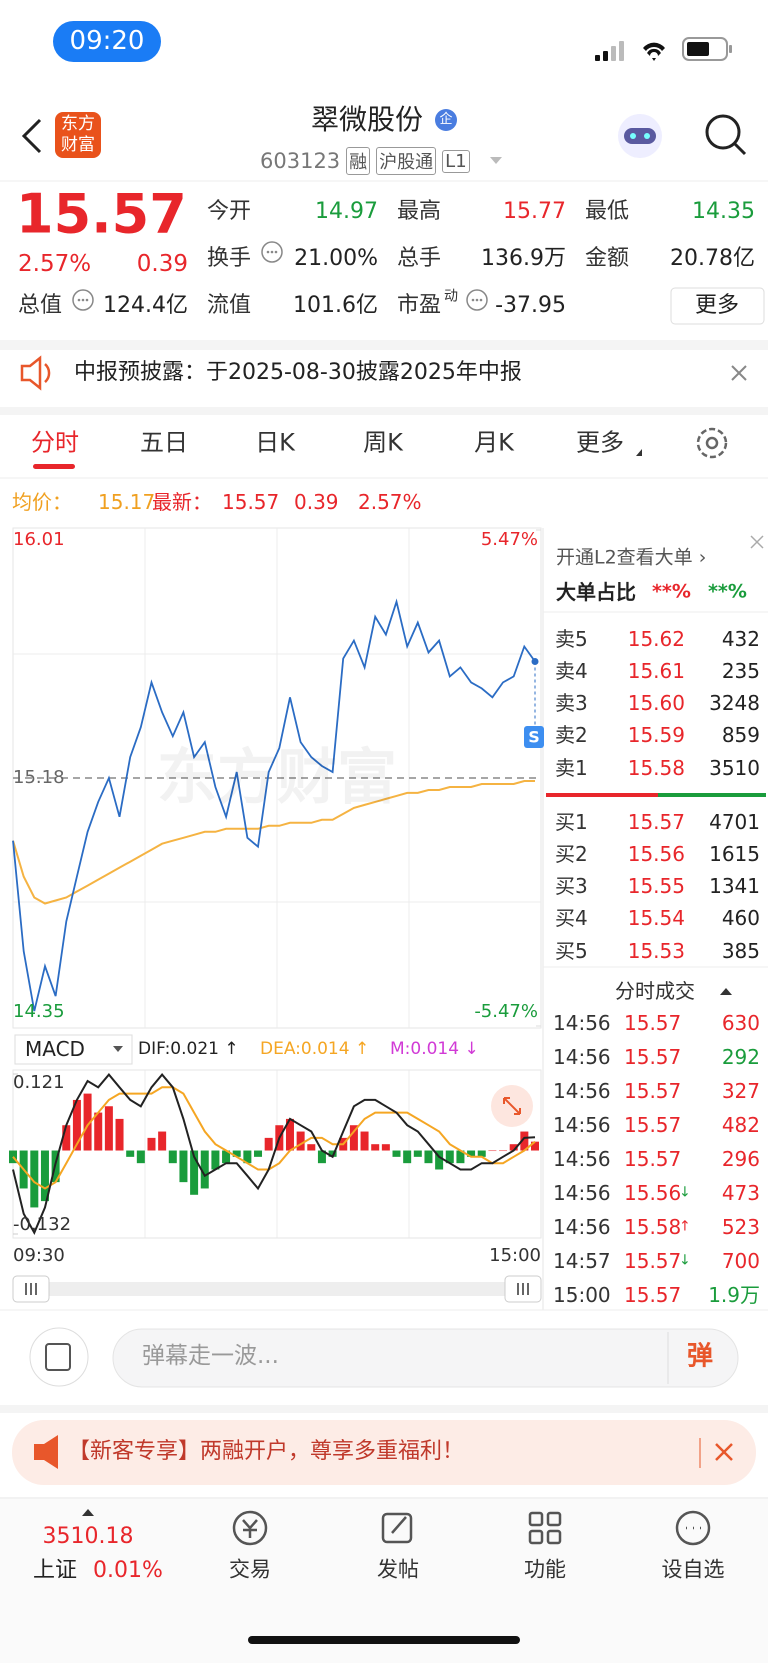 The image size is (768, 1663). What do you see at coordinates (55, 442) in the screenshot?
I see `tab: 分时` at bounding box center [55, 442].